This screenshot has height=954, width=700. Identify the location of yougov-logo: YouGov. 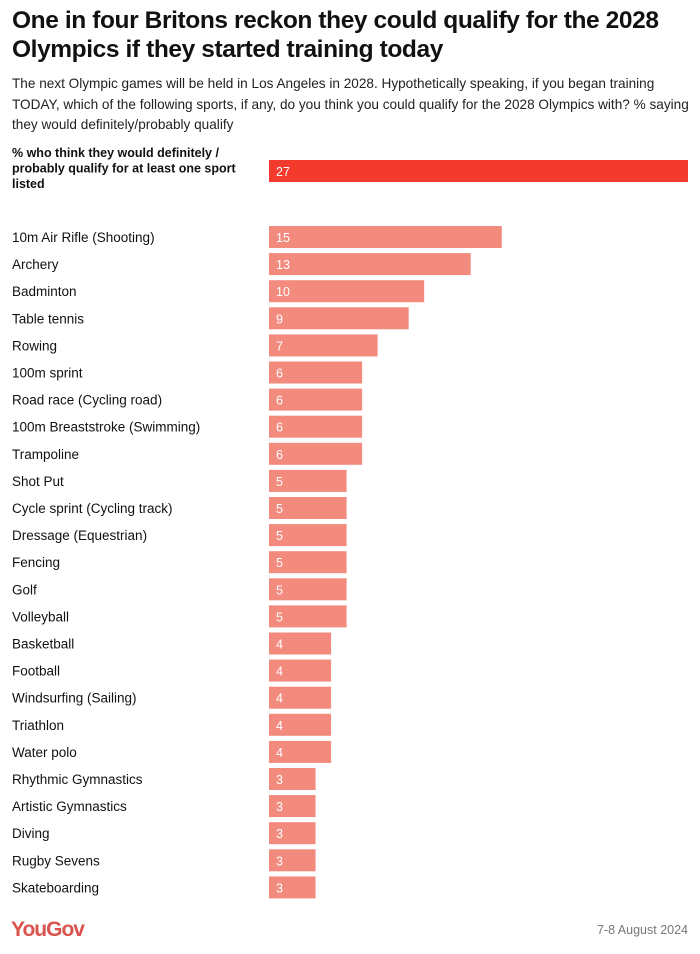
(48, 929).